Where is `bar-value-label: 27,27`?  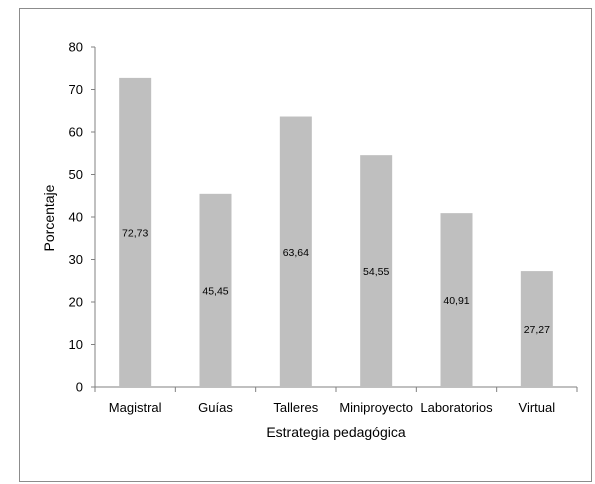
bar-value-label: 27,27 is located at coordinates (537, 330).